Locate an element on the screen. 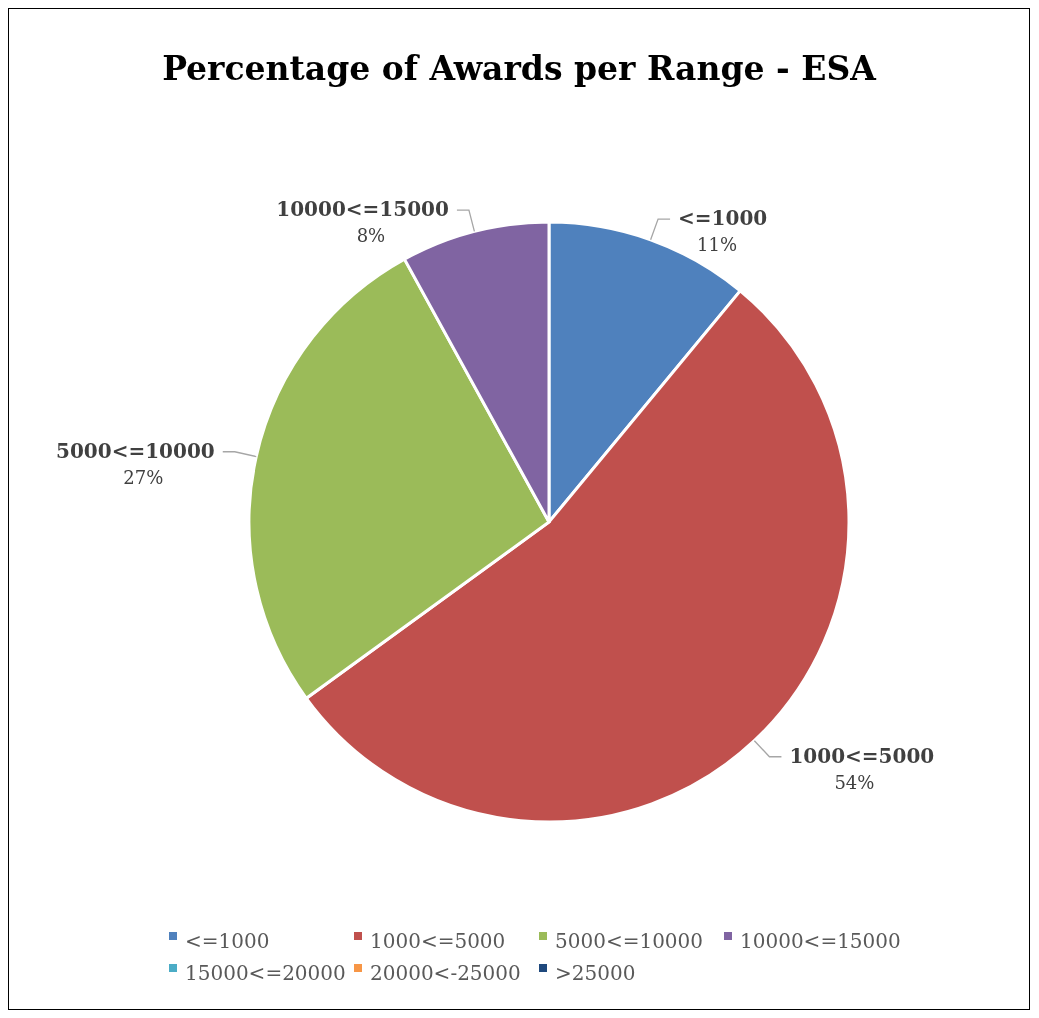 This screenshot has width=1039, height=1018. legend-label: 15000<=20000 is located at coordinates (265, 973).